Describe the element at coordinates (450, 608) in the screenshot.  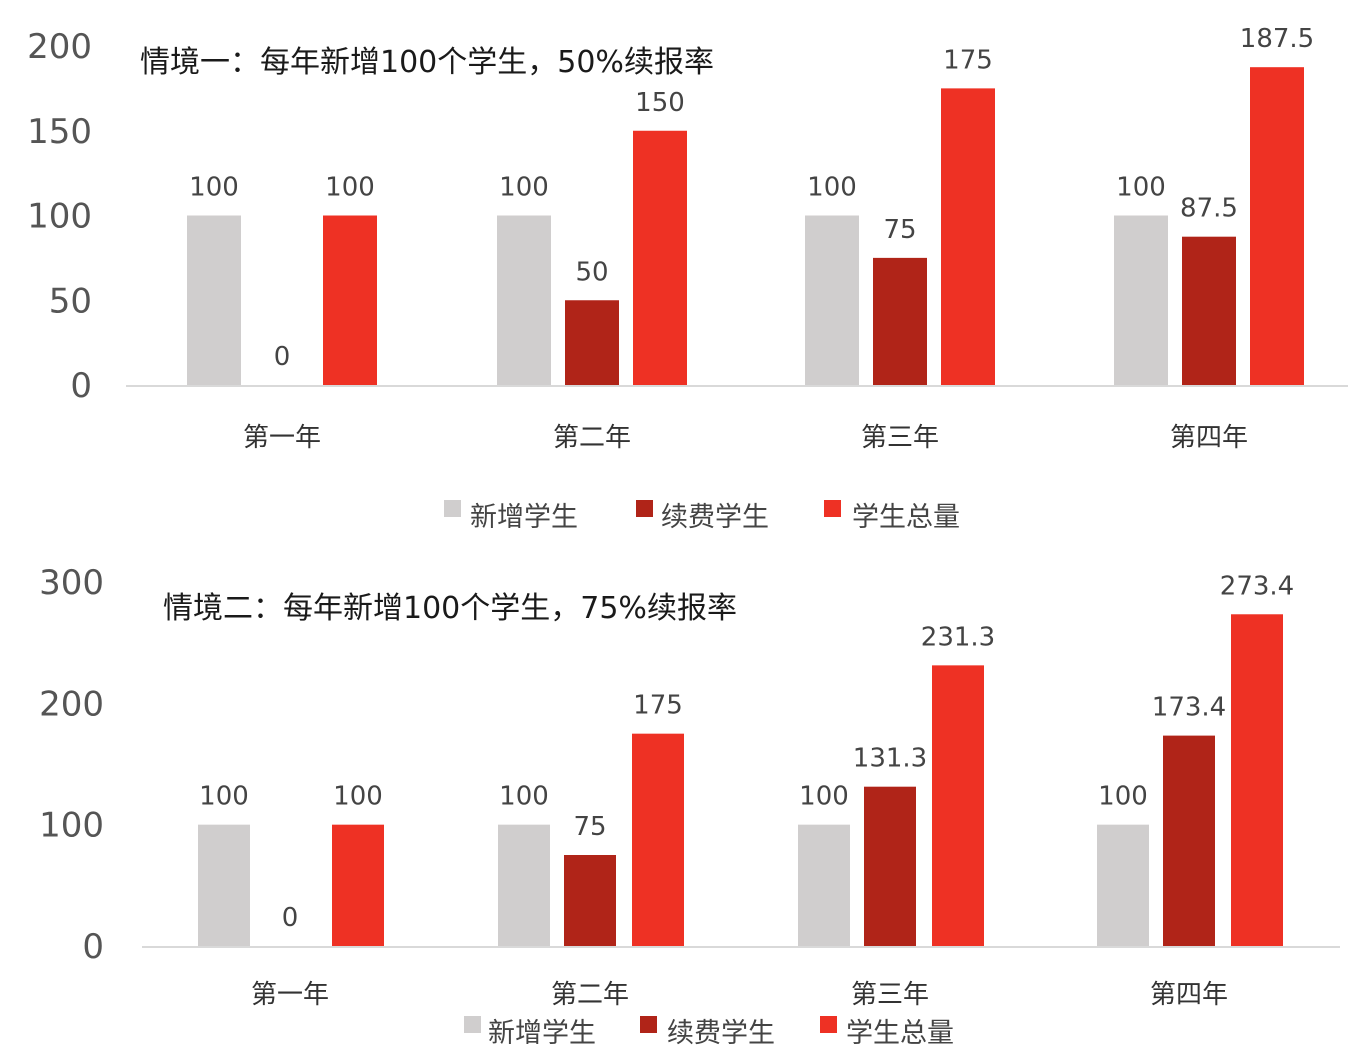
I see `chart-title: 情境二：每年新增100个学生，75%续报率` at that location.